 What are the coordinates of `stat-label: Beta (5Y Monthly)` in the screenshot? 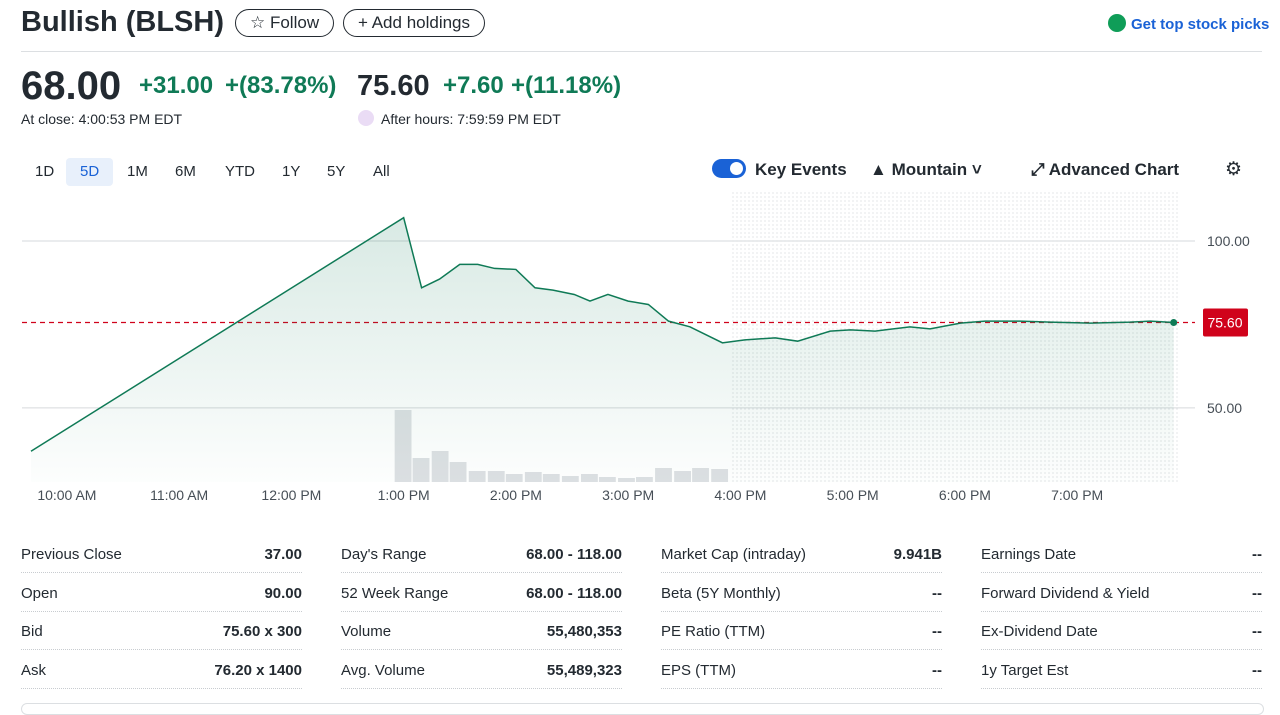 It's located at (721, 593).